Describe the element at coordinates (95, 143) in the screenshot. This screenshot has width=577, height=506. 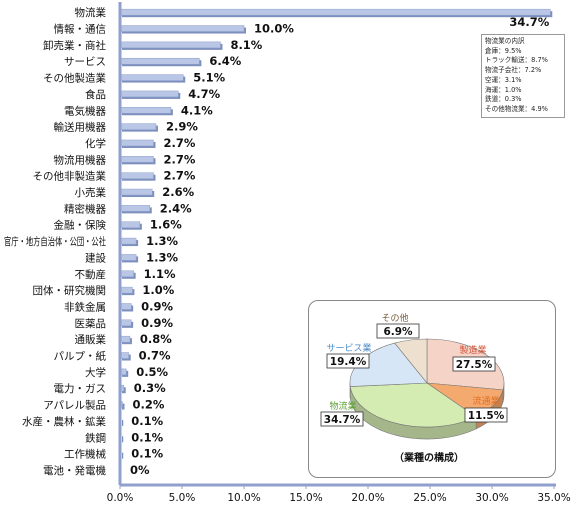
I see `category-label: 化学` at that location.